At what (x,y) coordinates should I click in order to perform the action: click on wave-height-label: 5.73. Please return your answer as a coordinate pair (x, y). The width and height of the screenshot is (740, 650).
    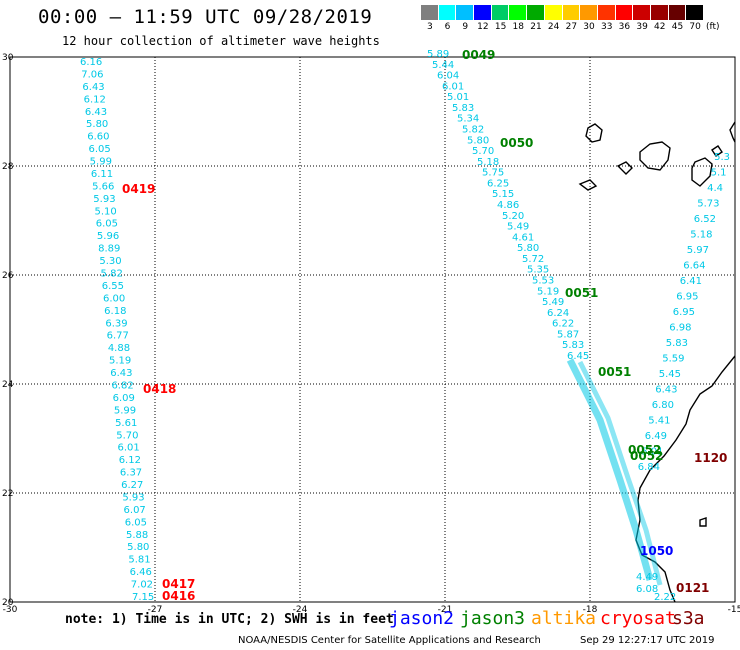
    Looking at the image, I should click on (708, 204).